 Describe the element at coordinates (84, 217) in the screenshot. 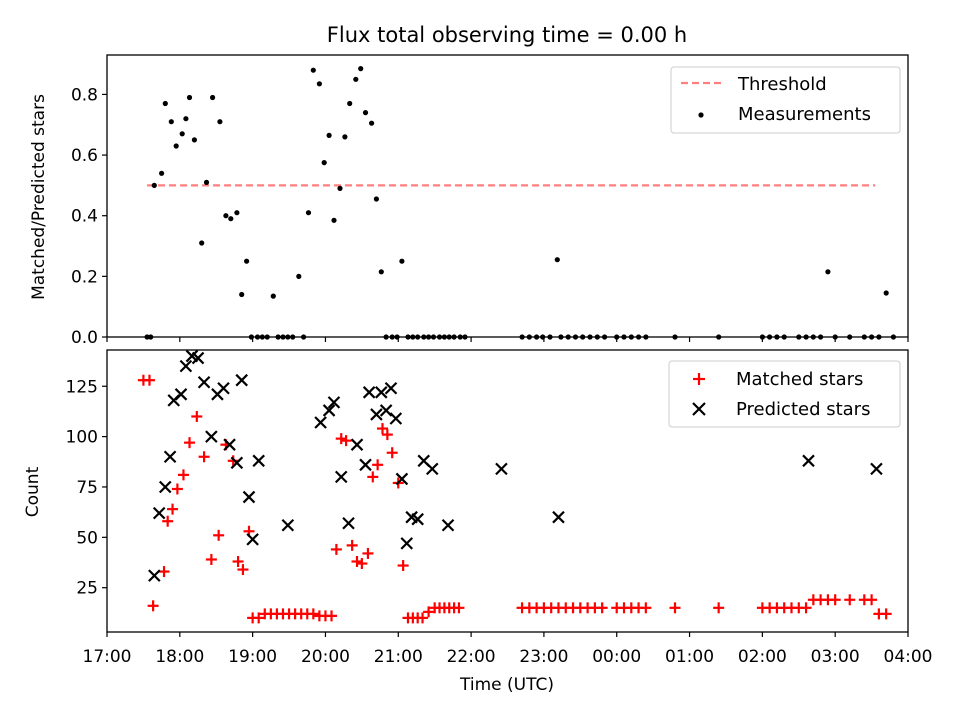

I see `top-y-tick-label: 0.4` at that location.